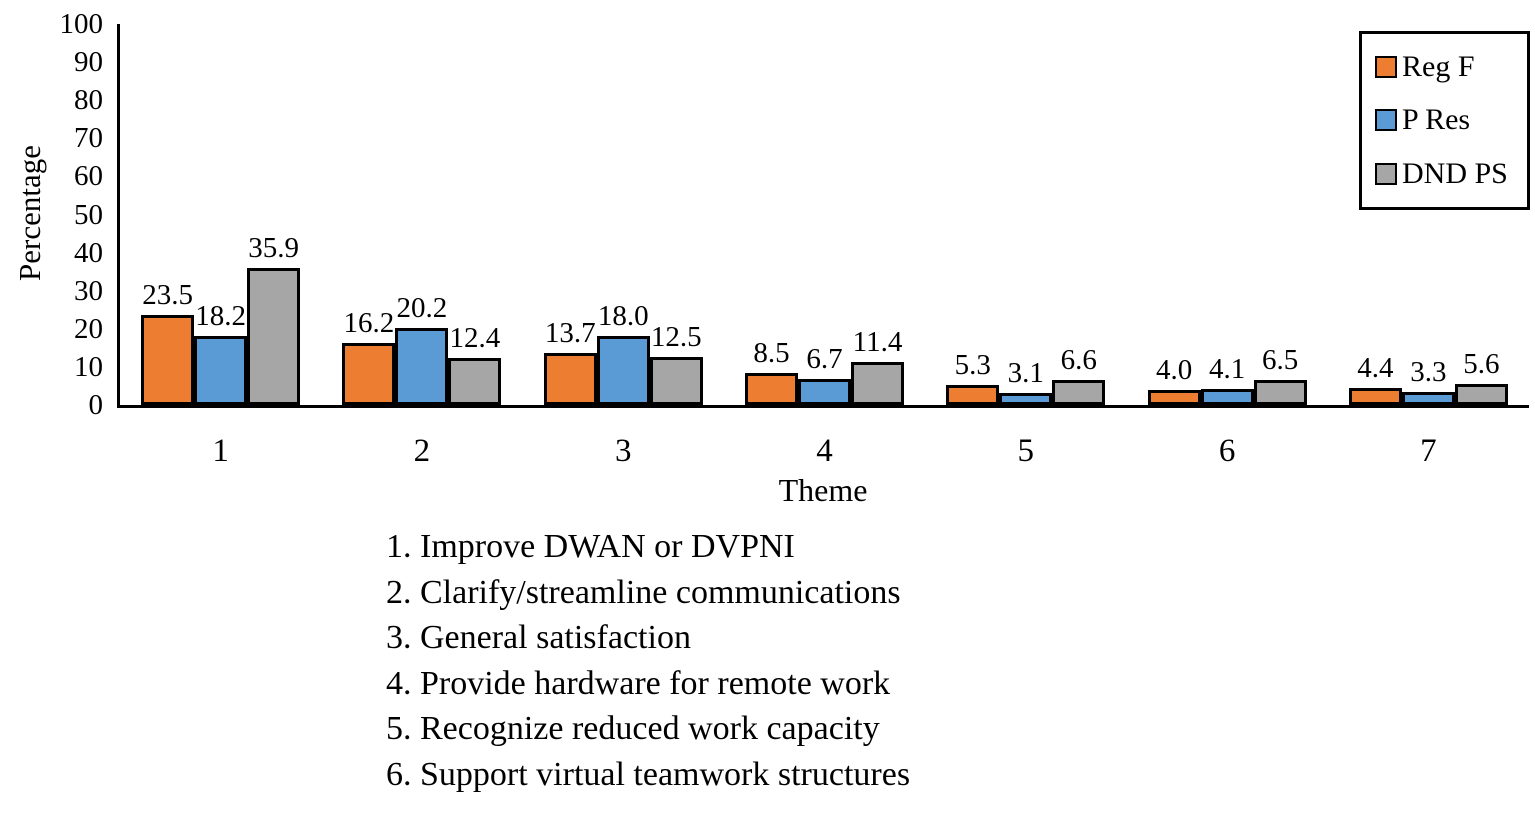 Image resolution: width=1535 pixels, height=813 pixels. Describe the element at coordinates (877, 342) in the screenshot. I see `bar-value-label: 11.4` at that location.